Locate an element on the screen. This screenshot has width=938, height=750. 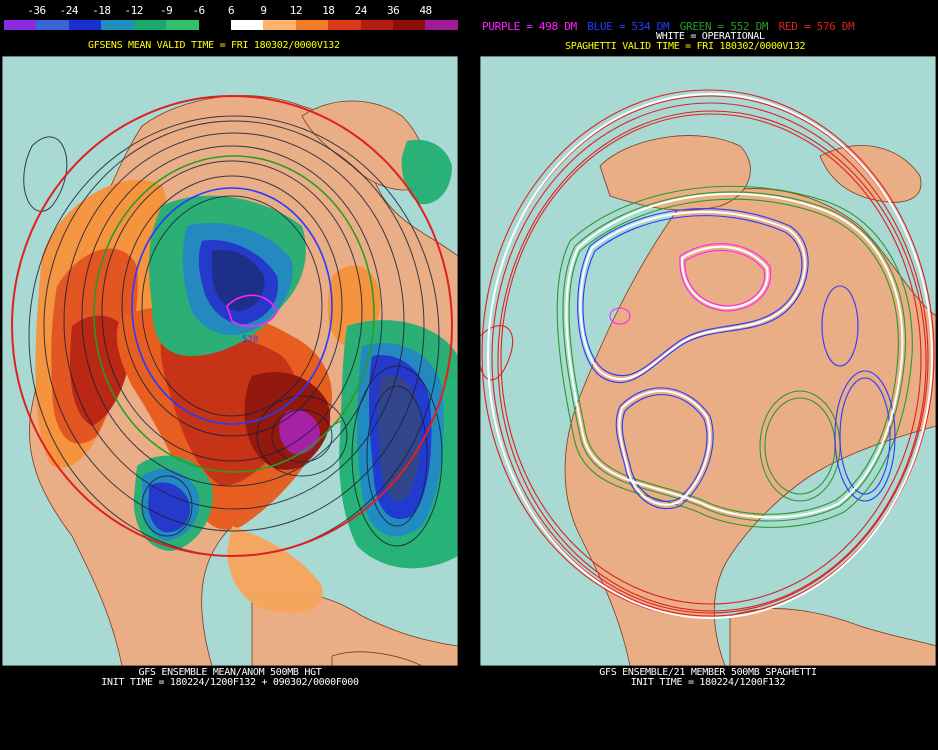
anomaly-colorbar is located at coordinates (231, 25).